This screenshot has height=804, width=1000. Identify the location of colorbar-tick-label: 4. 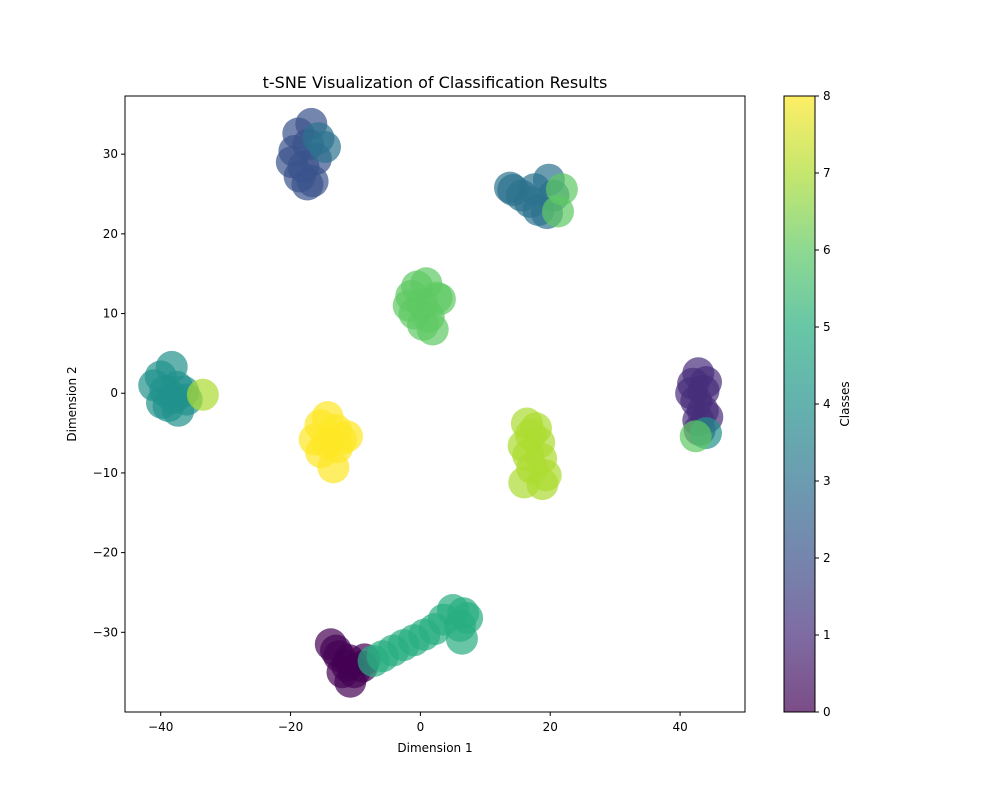
(827, 404).